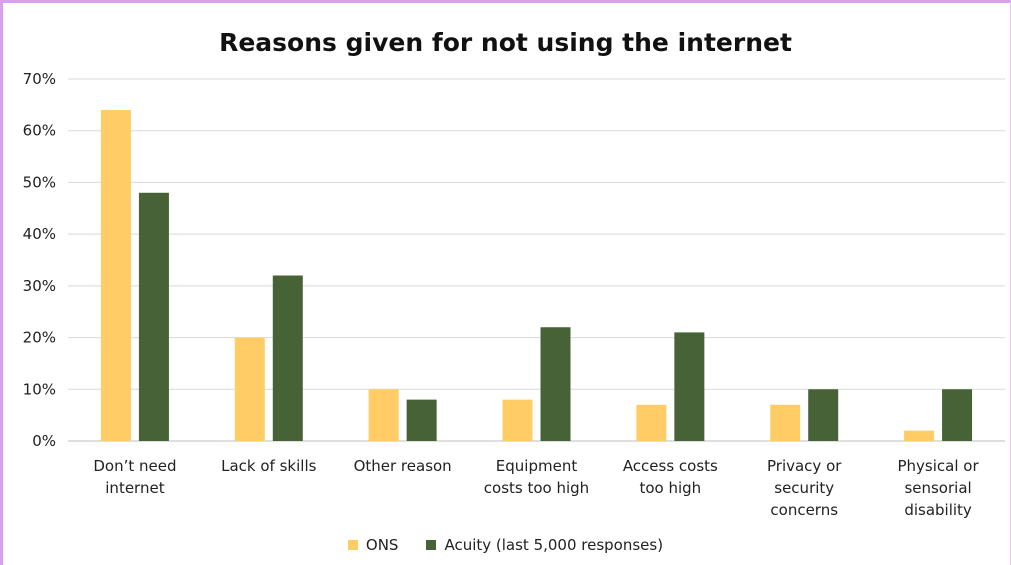 The image size is (1011, 565). Describe the element at coordinates (505, 42) in the screenshot. I see `chart-title: Reasons given for not using the internet` at that location.